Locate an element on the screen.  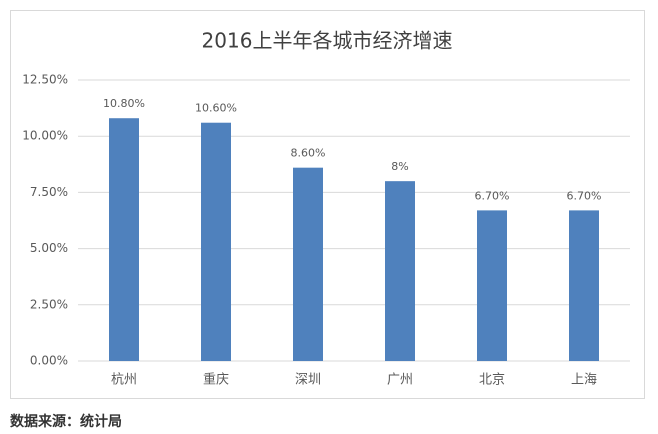
y-tick-label: 5.00% is located at coordinates (49, 248).